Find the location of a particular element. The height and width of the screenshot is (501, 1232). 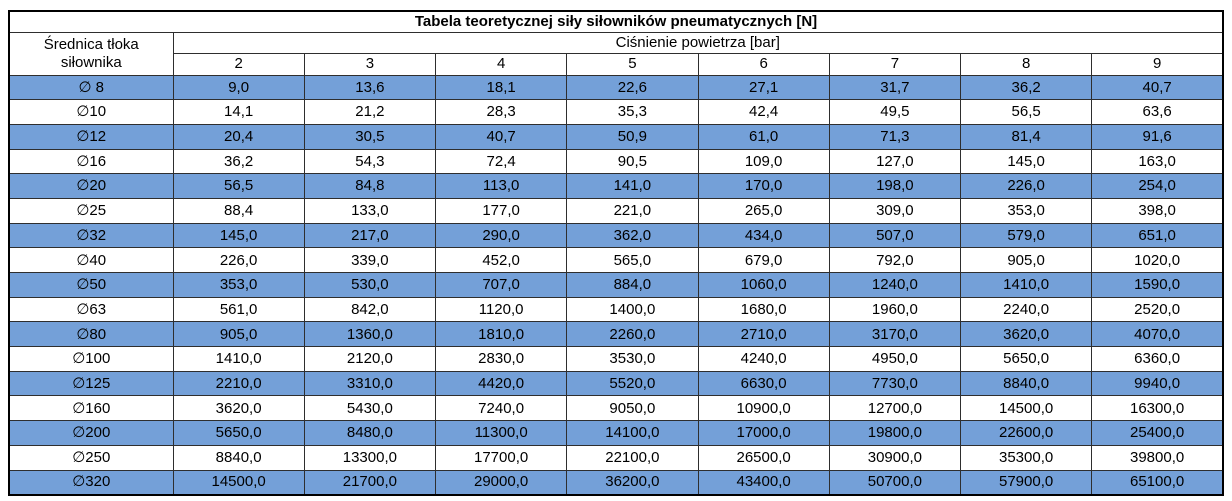

value-cell: 127,0 is located at coordinates (895, 161).